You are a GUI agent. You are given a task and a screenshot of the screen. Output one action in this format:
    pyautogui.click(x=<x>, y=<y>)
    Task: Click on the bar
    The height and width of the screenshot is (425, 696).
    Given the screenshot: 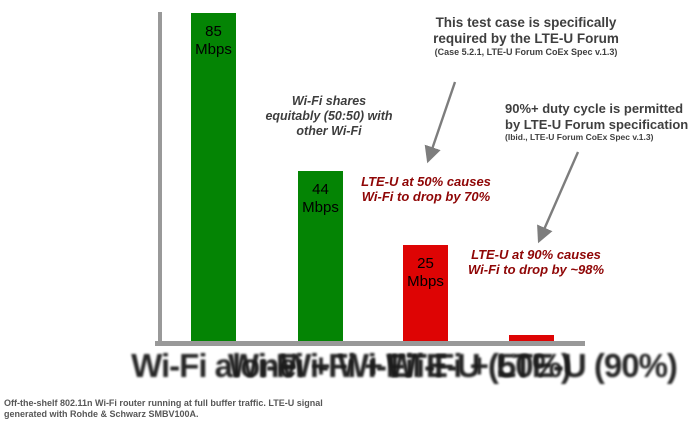 What is the action you would take?
    pyautogui.click(x=531, y=338)
    